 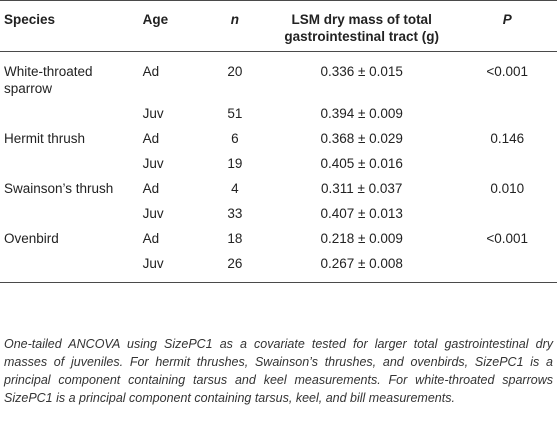 What do you see at coordinates (48, 80) in the screenshot?
I see `cell-species: White-throated sparrow` at bounding box center [48, 80].